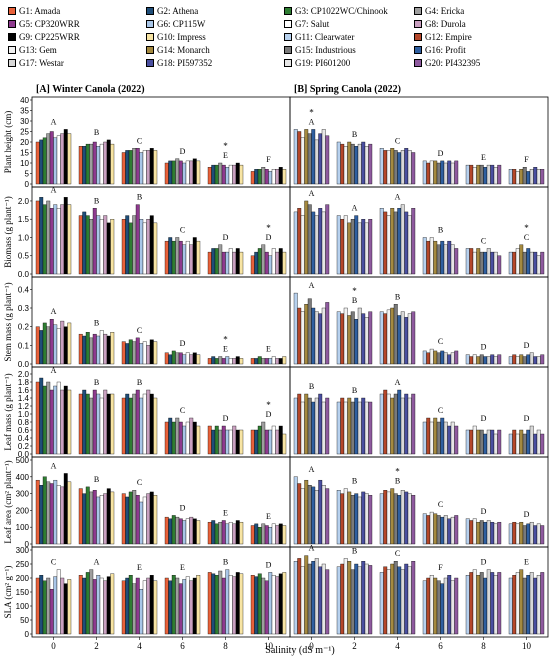 The height and width of the screenshot is (660, 550). What do you see at coordinates (96, 382) in the screenshot?
I see `significance-letter: B` at bounding box center [96, 382].